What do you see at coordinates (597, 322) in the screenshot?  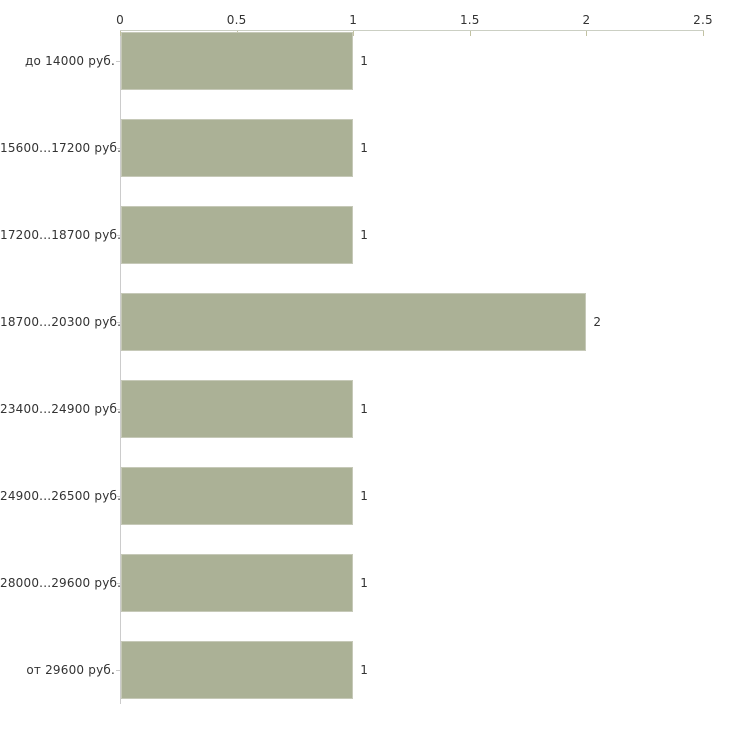 I see `value-label: 2` at bounding box center [597, 322].